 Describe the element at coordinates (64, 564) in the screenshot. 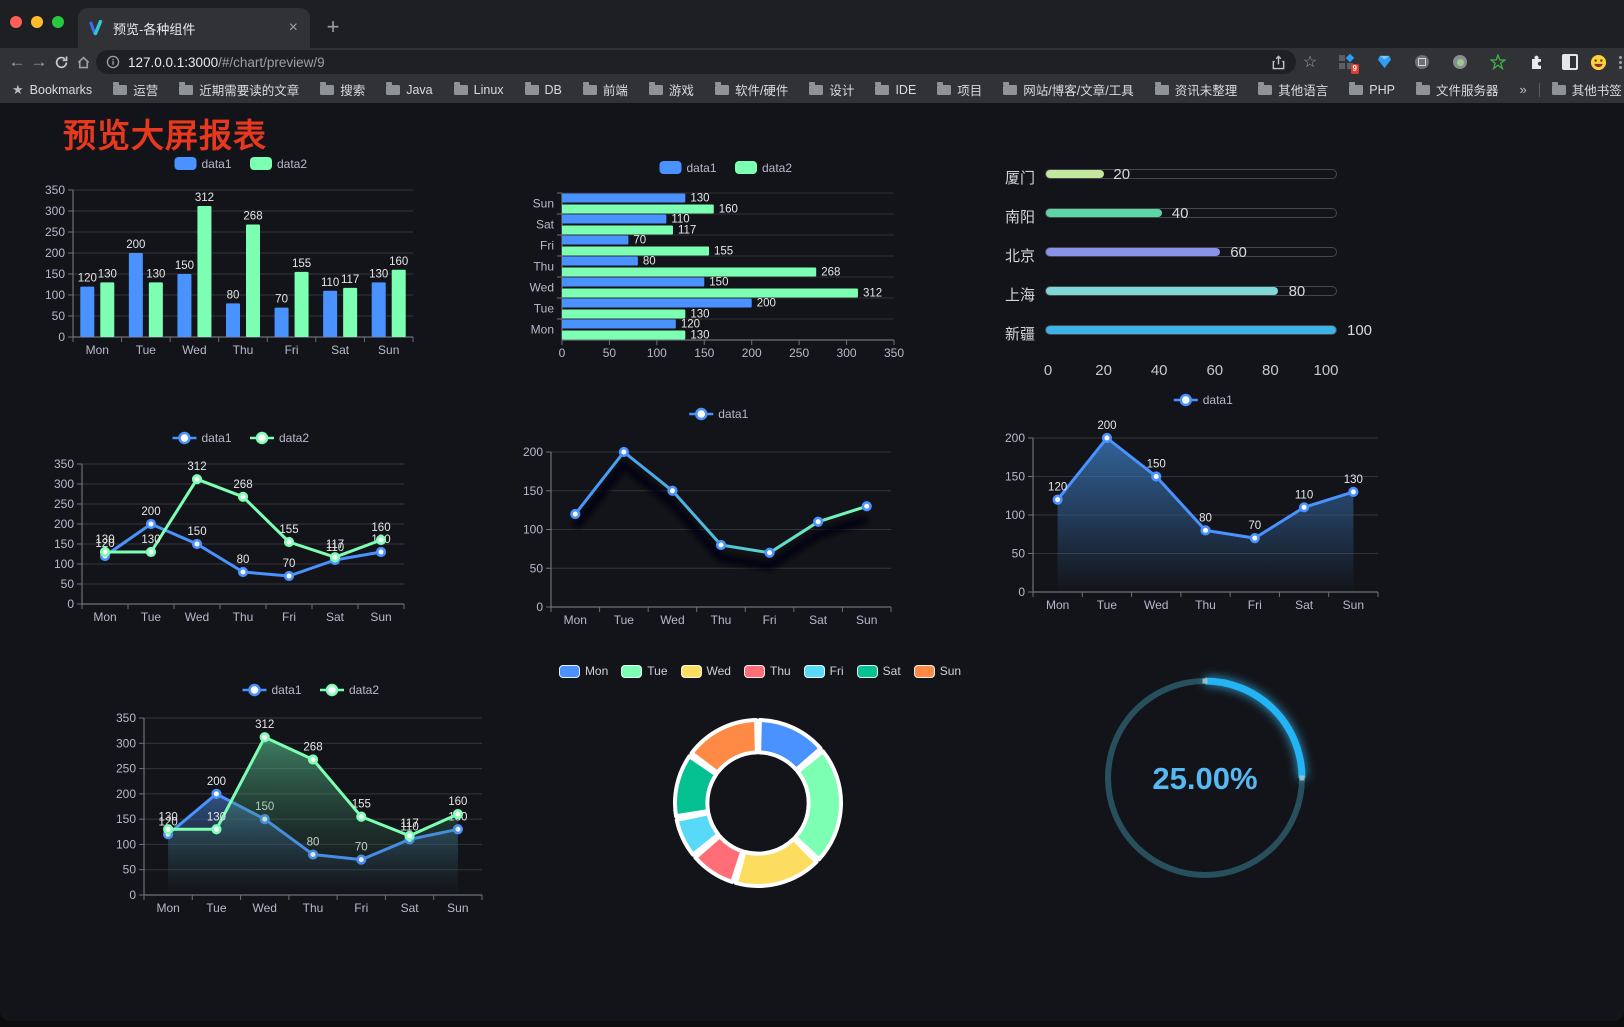

I see `svg-text: 100` at that location.